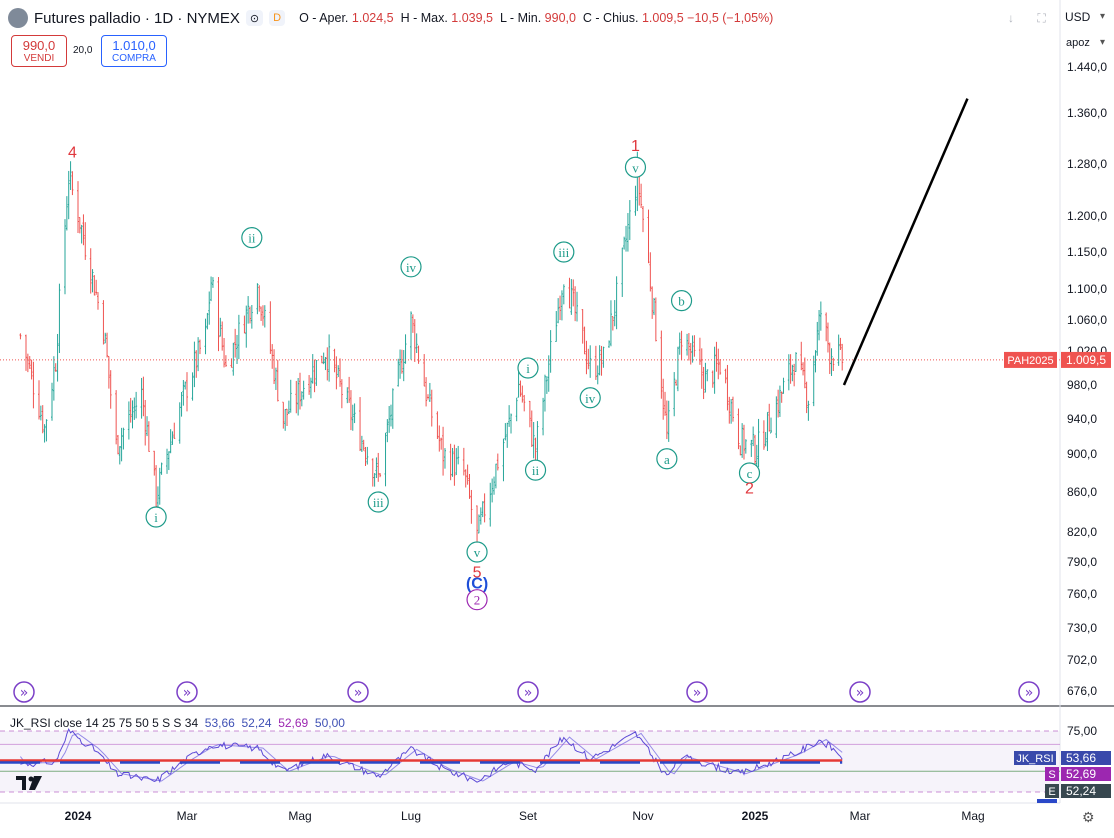 The width and height of the screenshot is (1114, 838). I want to click on time-axis-label: Mar, so click(860, 816).